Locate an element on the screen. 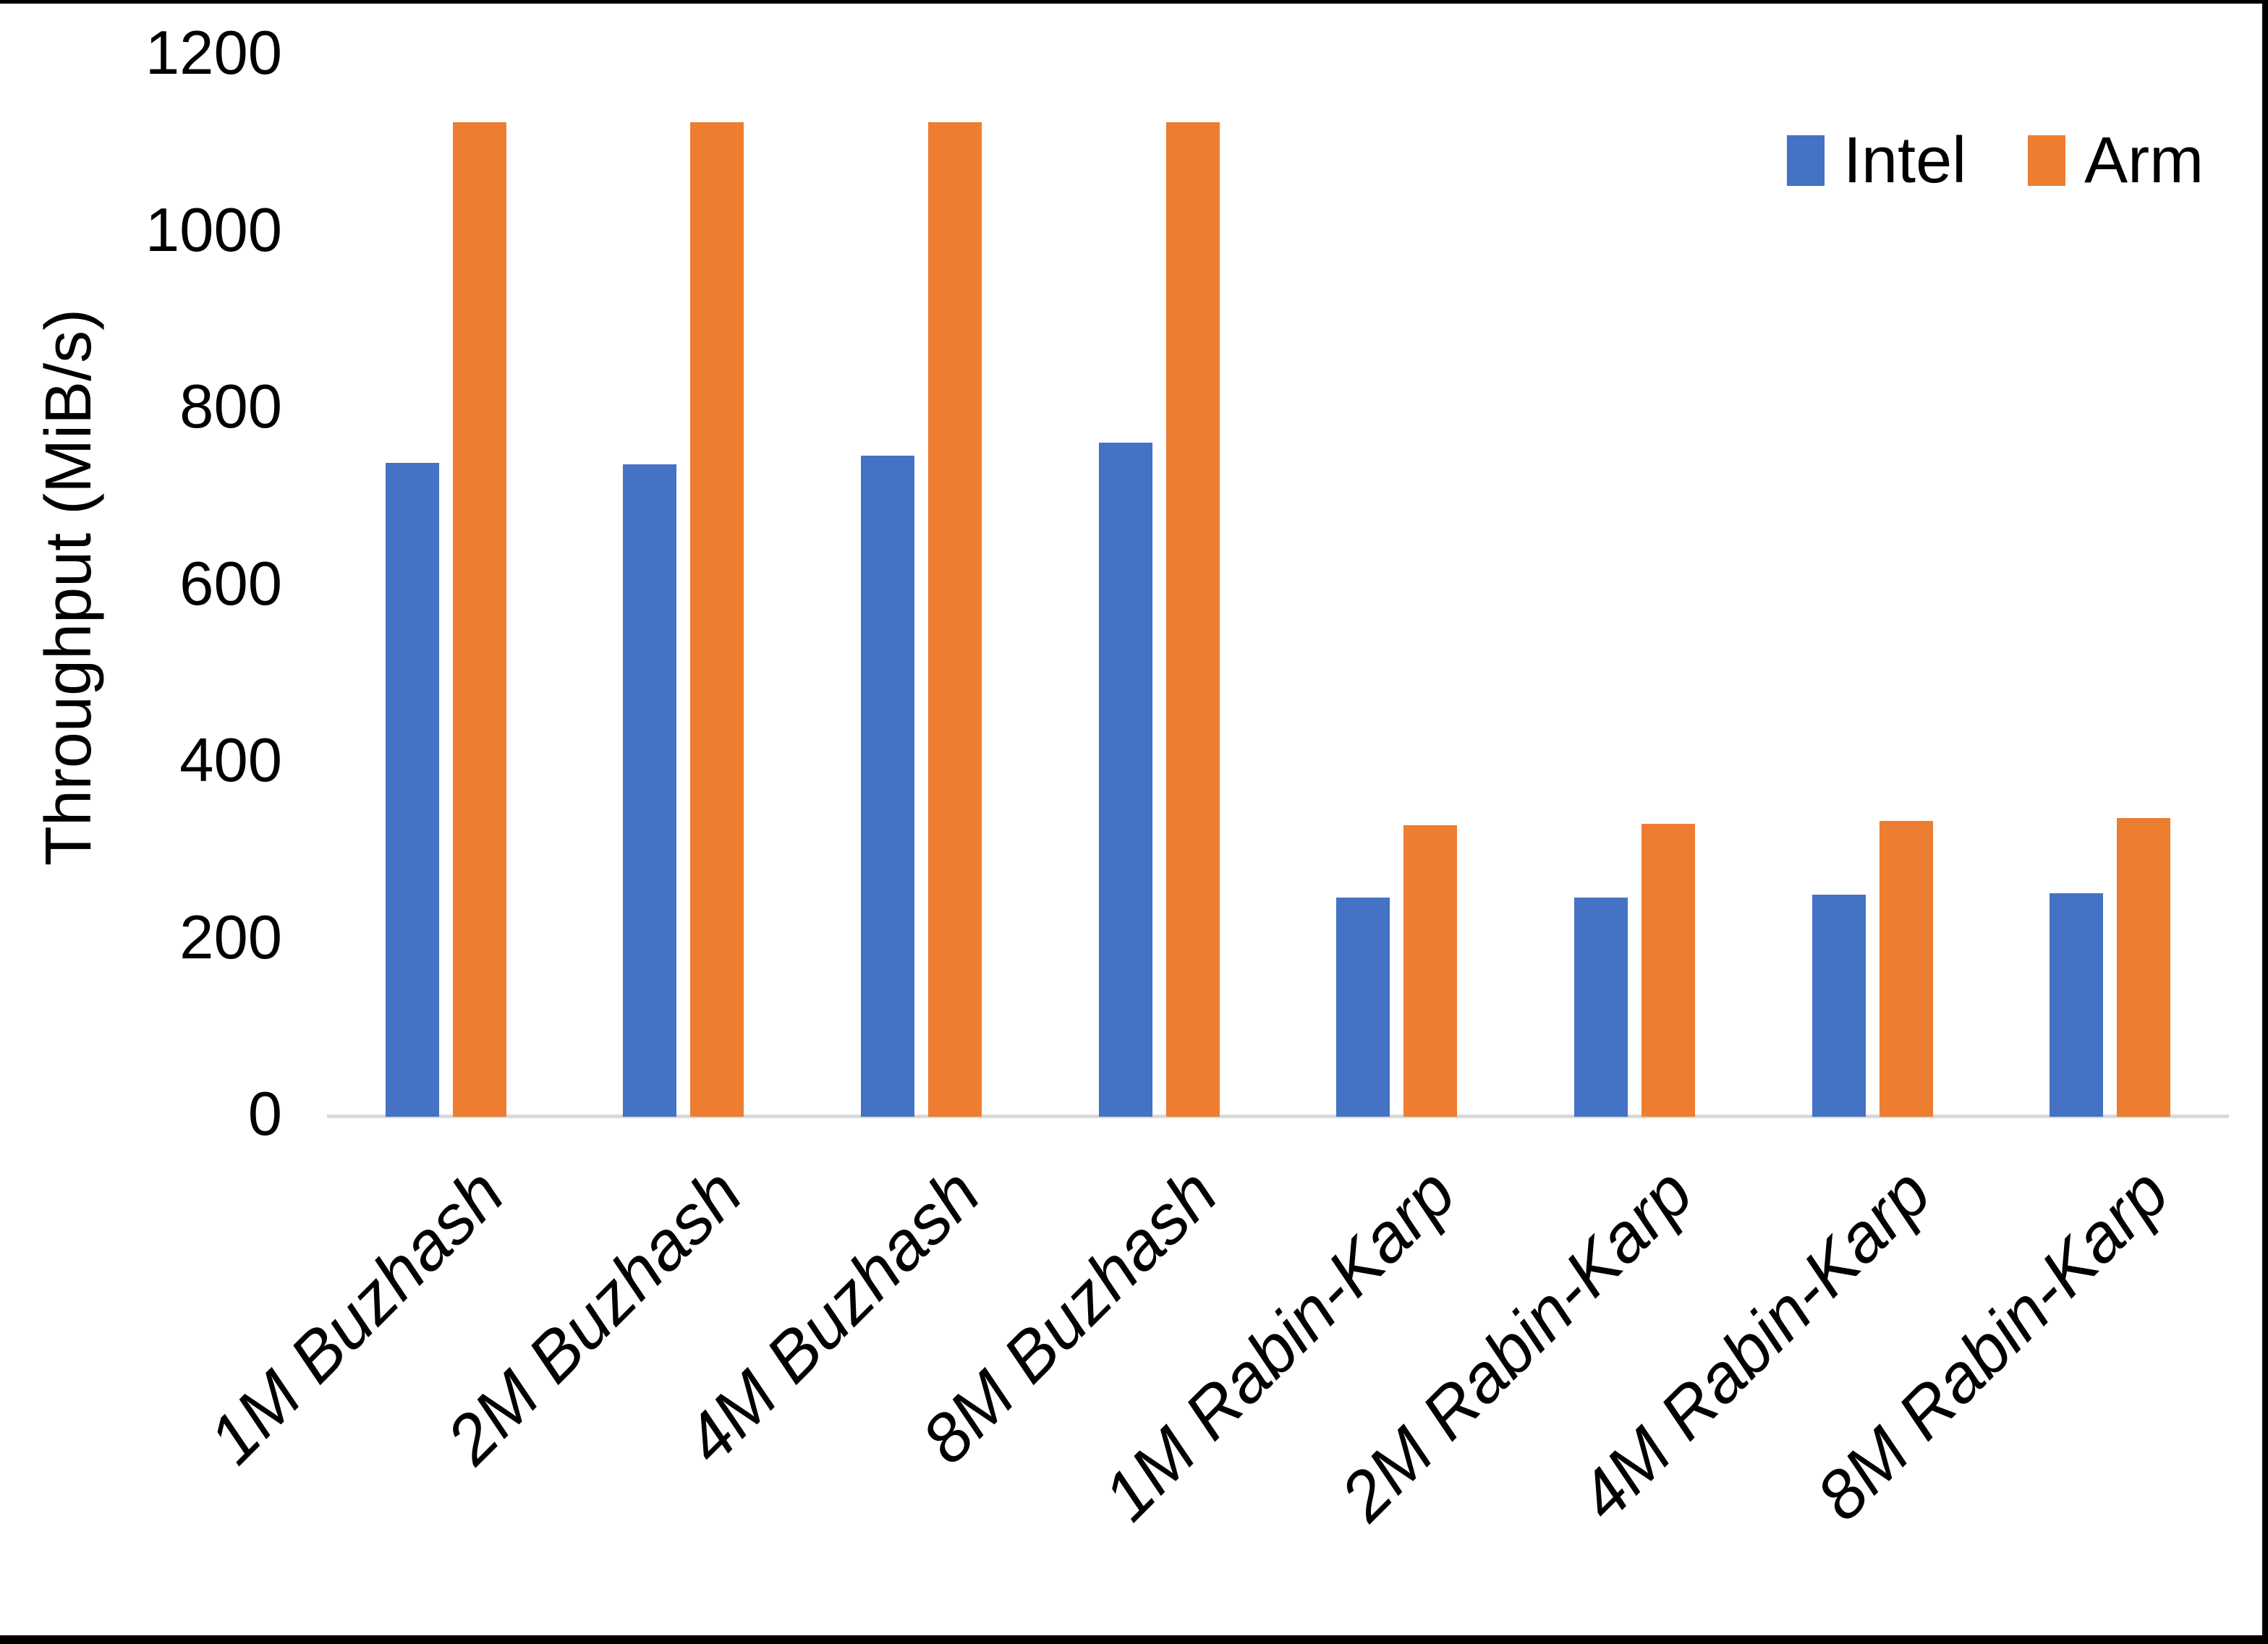 This screenshot has height=1644, width=2268. bar-arm-4m-rabin-karp is located at coordinates (1906, 969).